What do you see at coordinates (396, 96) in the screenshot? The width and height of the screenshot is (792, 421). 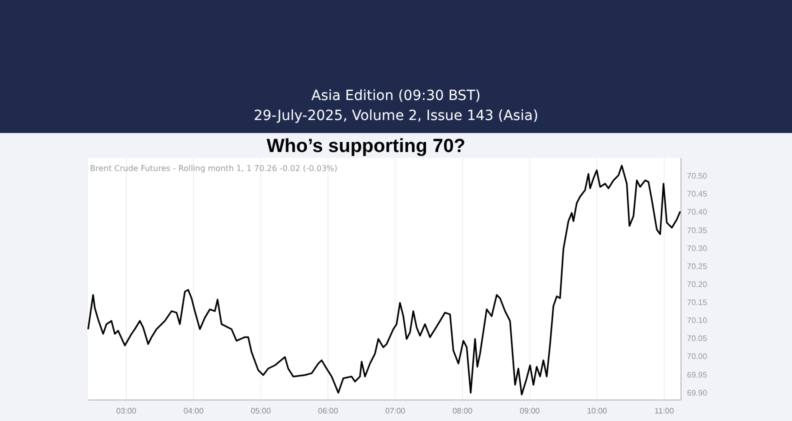 I see `text: Asia Edition (09:30 BST)` at bounding box center [396, 96].